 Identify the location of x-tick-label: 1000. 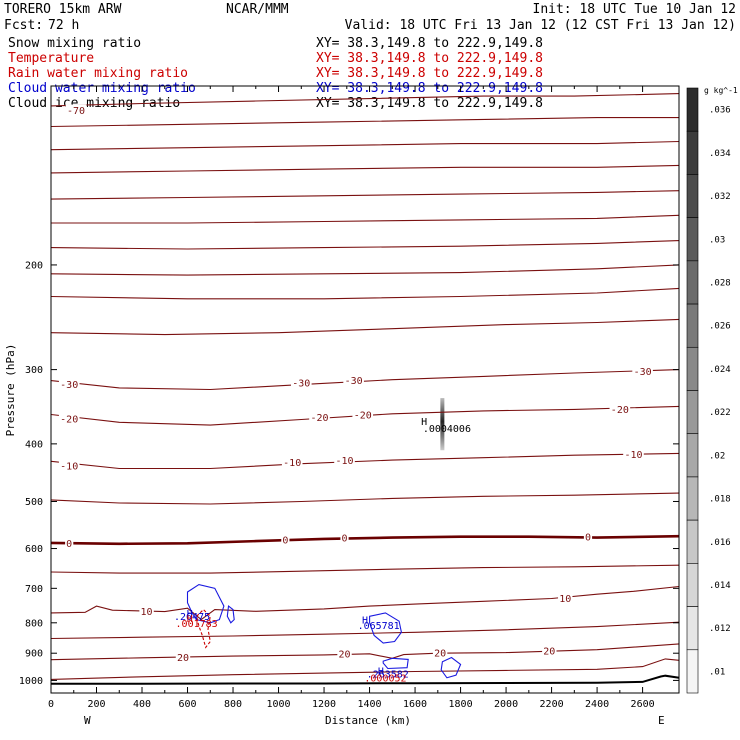
(278, 704).